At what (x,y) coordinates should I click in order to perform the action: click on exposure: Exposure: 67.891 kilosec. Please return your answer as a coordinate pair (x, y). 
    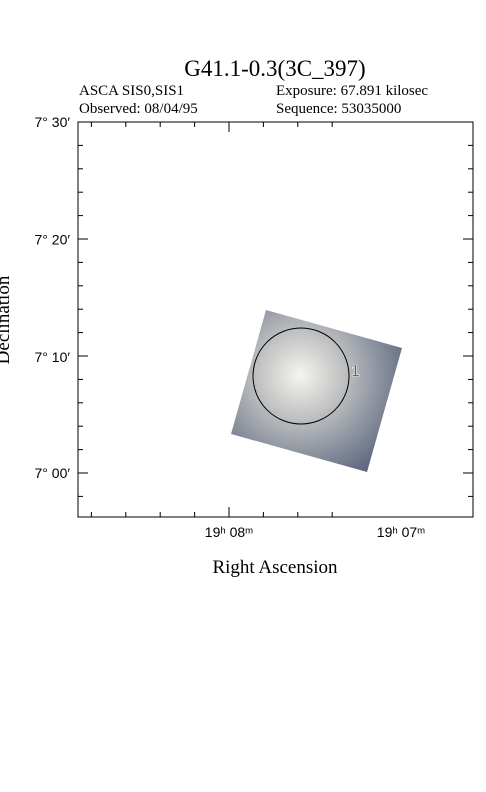
    Looking at the image, I should click on (352, 91).